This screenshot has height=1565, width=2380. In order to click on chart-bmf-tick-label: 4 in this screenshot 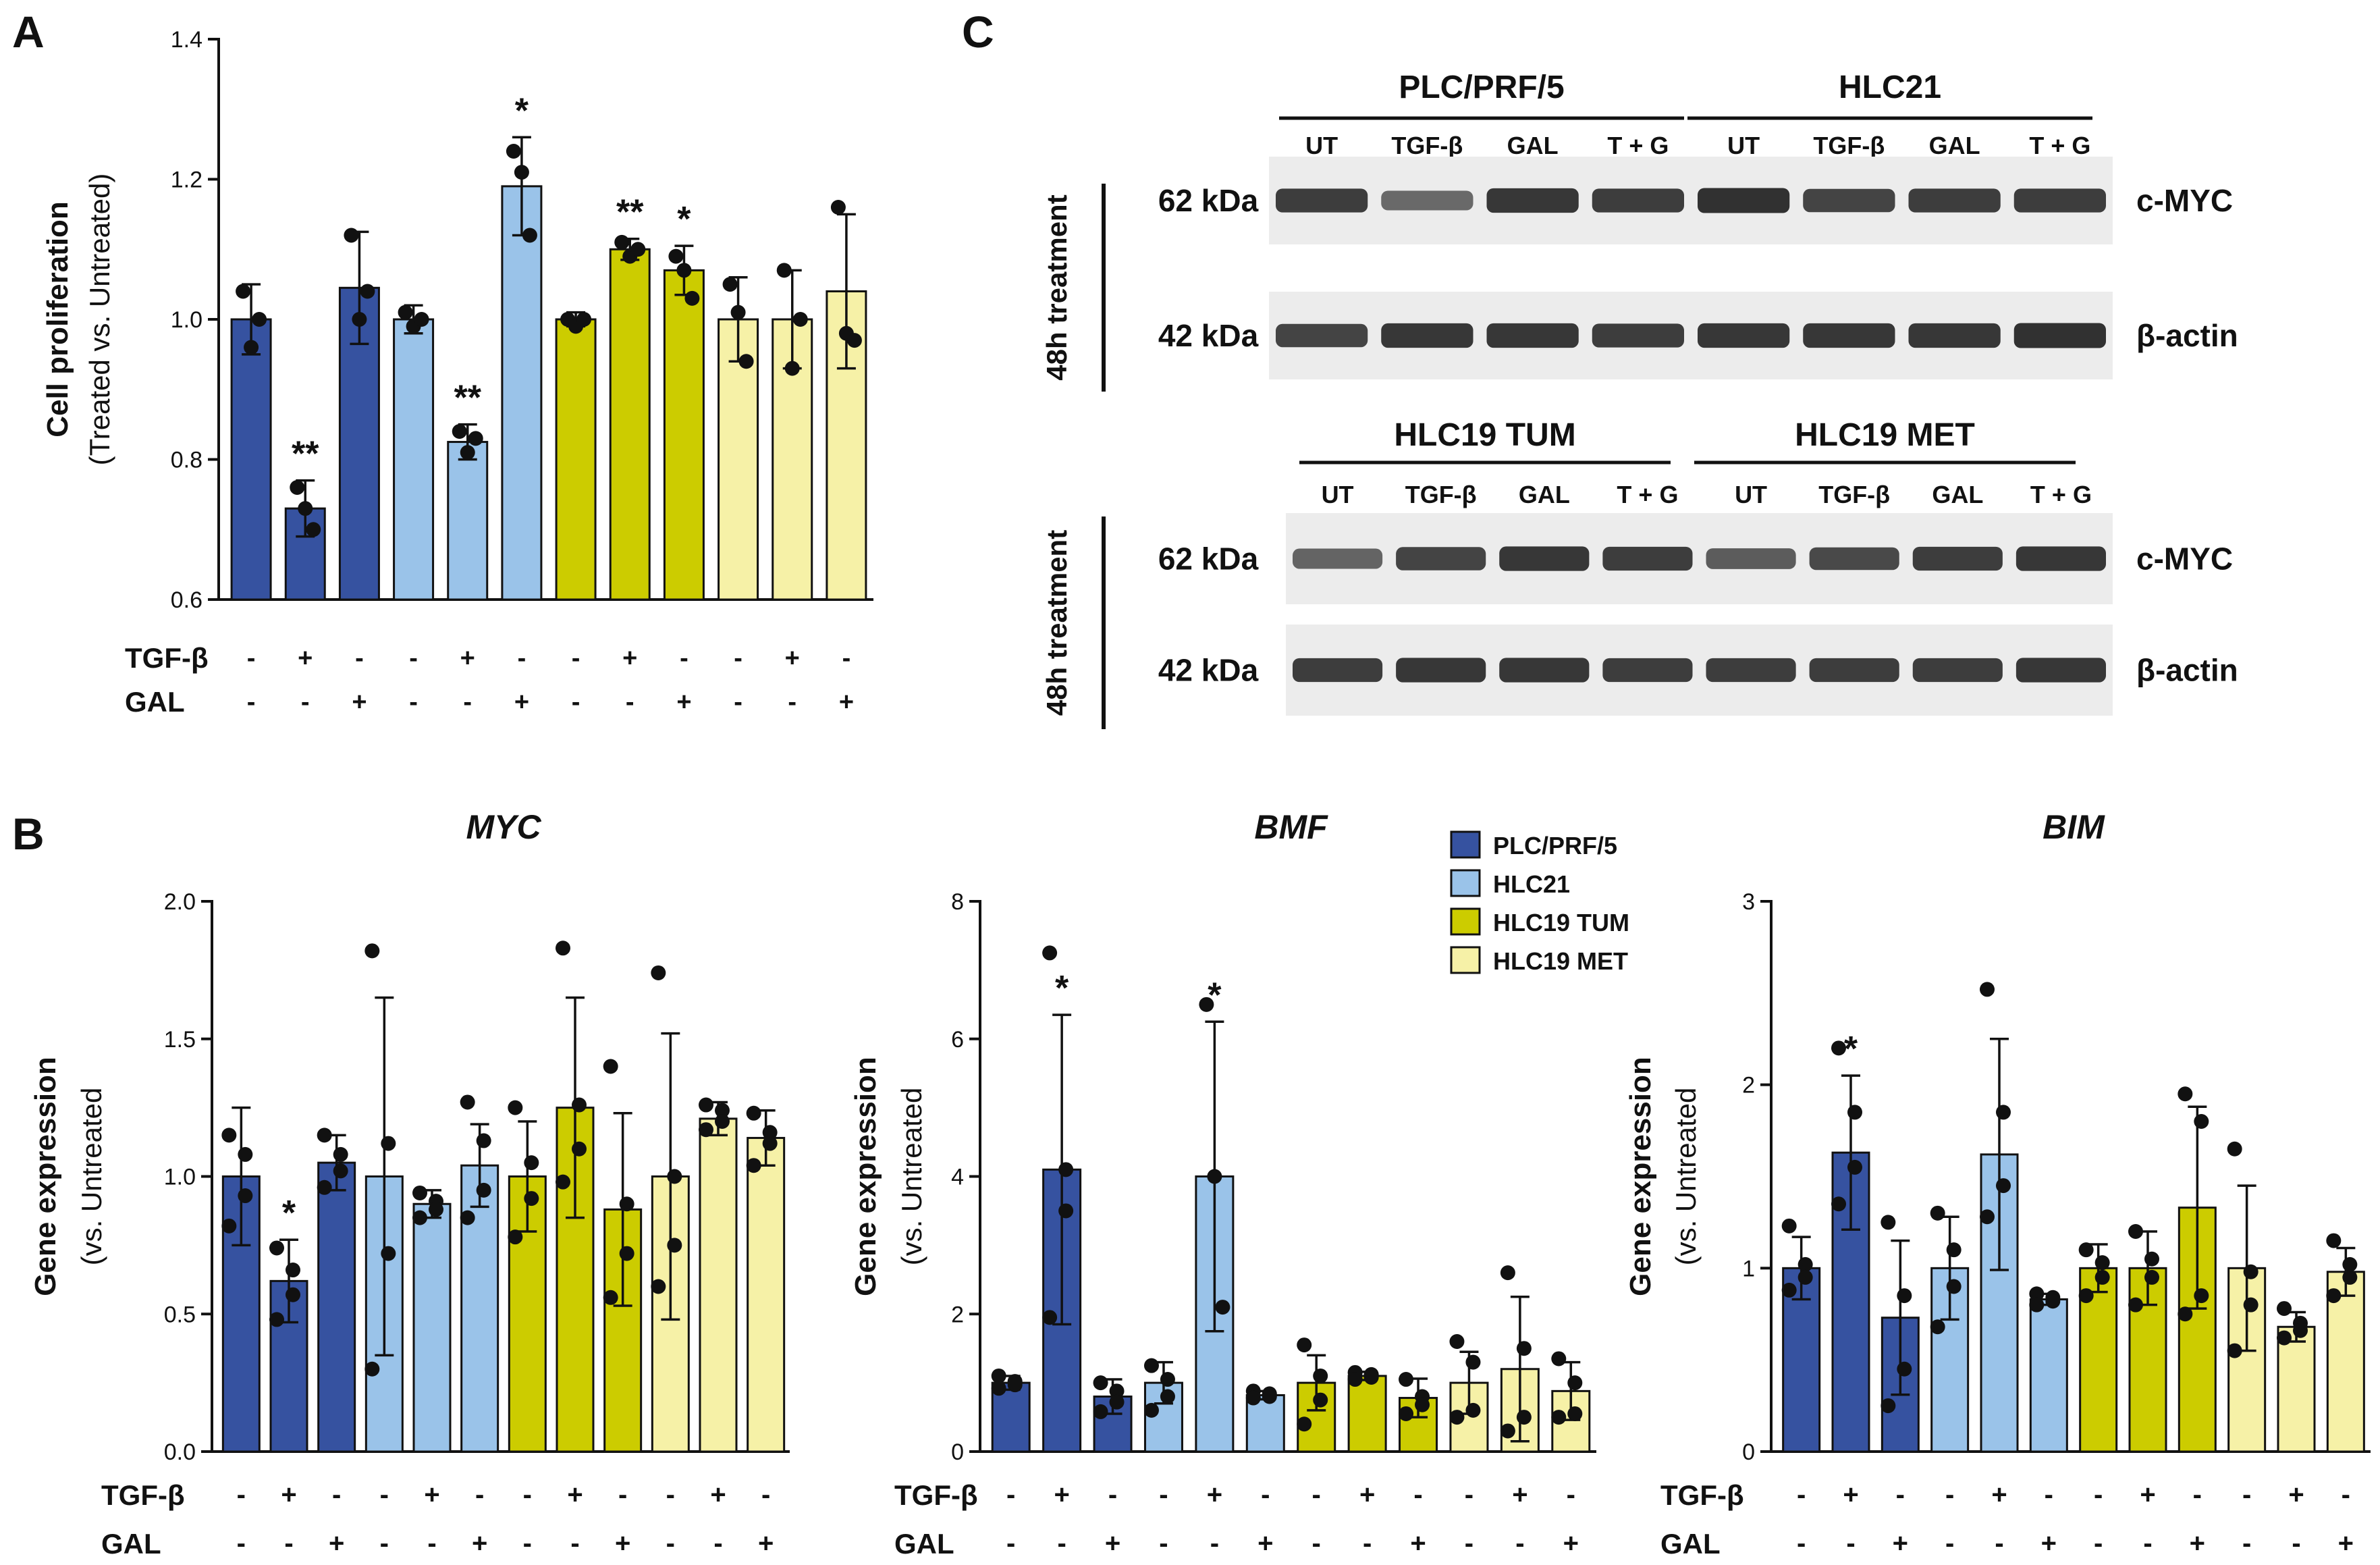, I will do `click(957, 1177)`.